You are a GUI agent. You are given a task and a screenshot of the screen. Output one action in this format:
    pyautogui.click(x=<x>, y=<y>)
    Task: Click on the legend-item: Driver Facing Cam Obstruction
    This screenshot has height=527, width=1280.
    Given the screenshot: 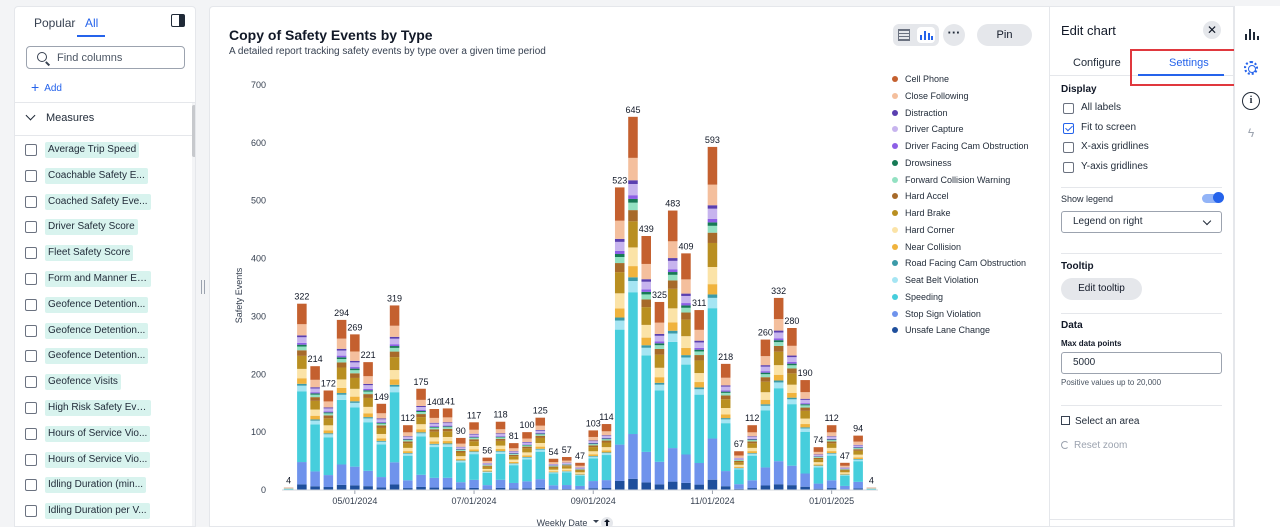 What is the action you would take?
    pyautogui.click(x=966, y=148)
    